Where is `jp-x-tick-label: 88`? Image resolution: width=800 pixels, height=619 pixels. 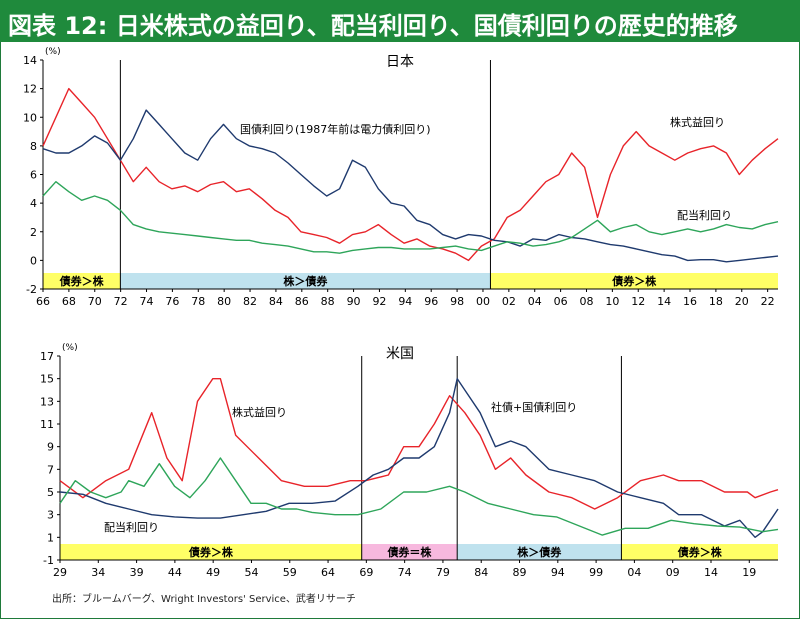 jp-x-tick-label: 88 is located at coordinates (328, 301).